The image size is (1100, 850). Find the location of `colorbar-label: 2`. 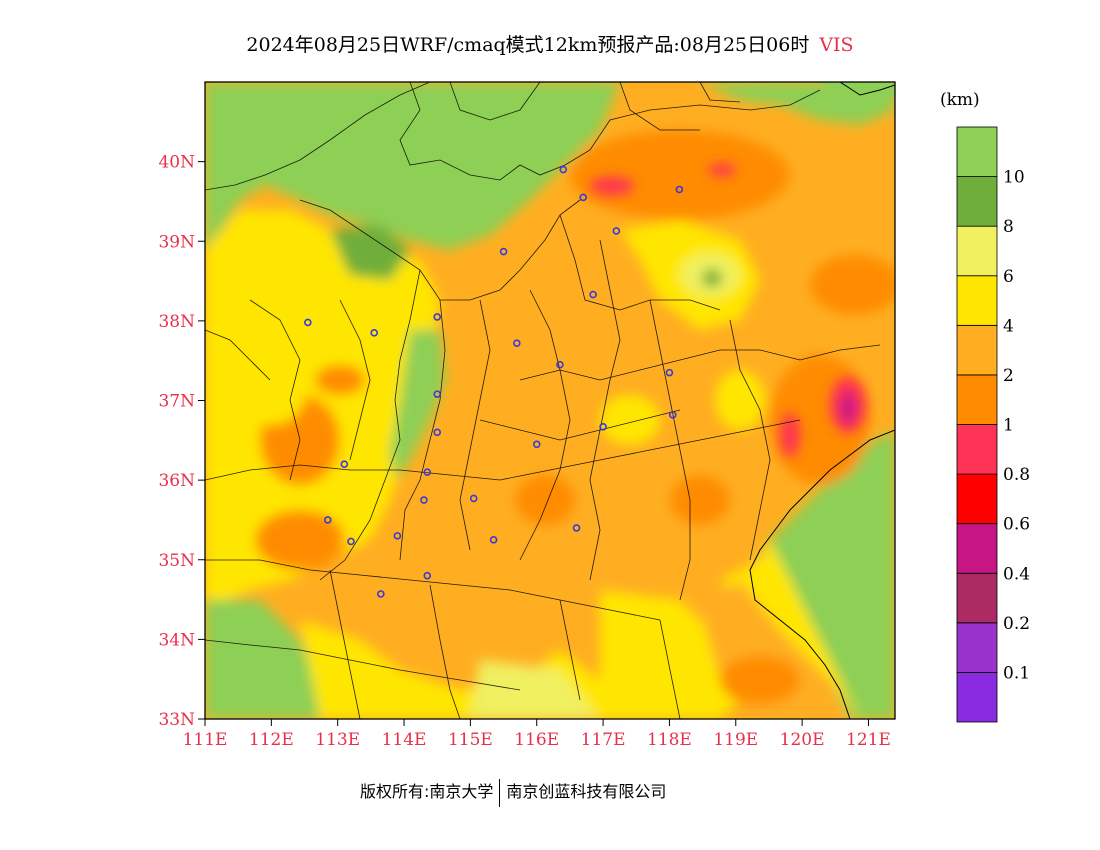

colorbar-label: 2 is located at coordinates (1008, 376).